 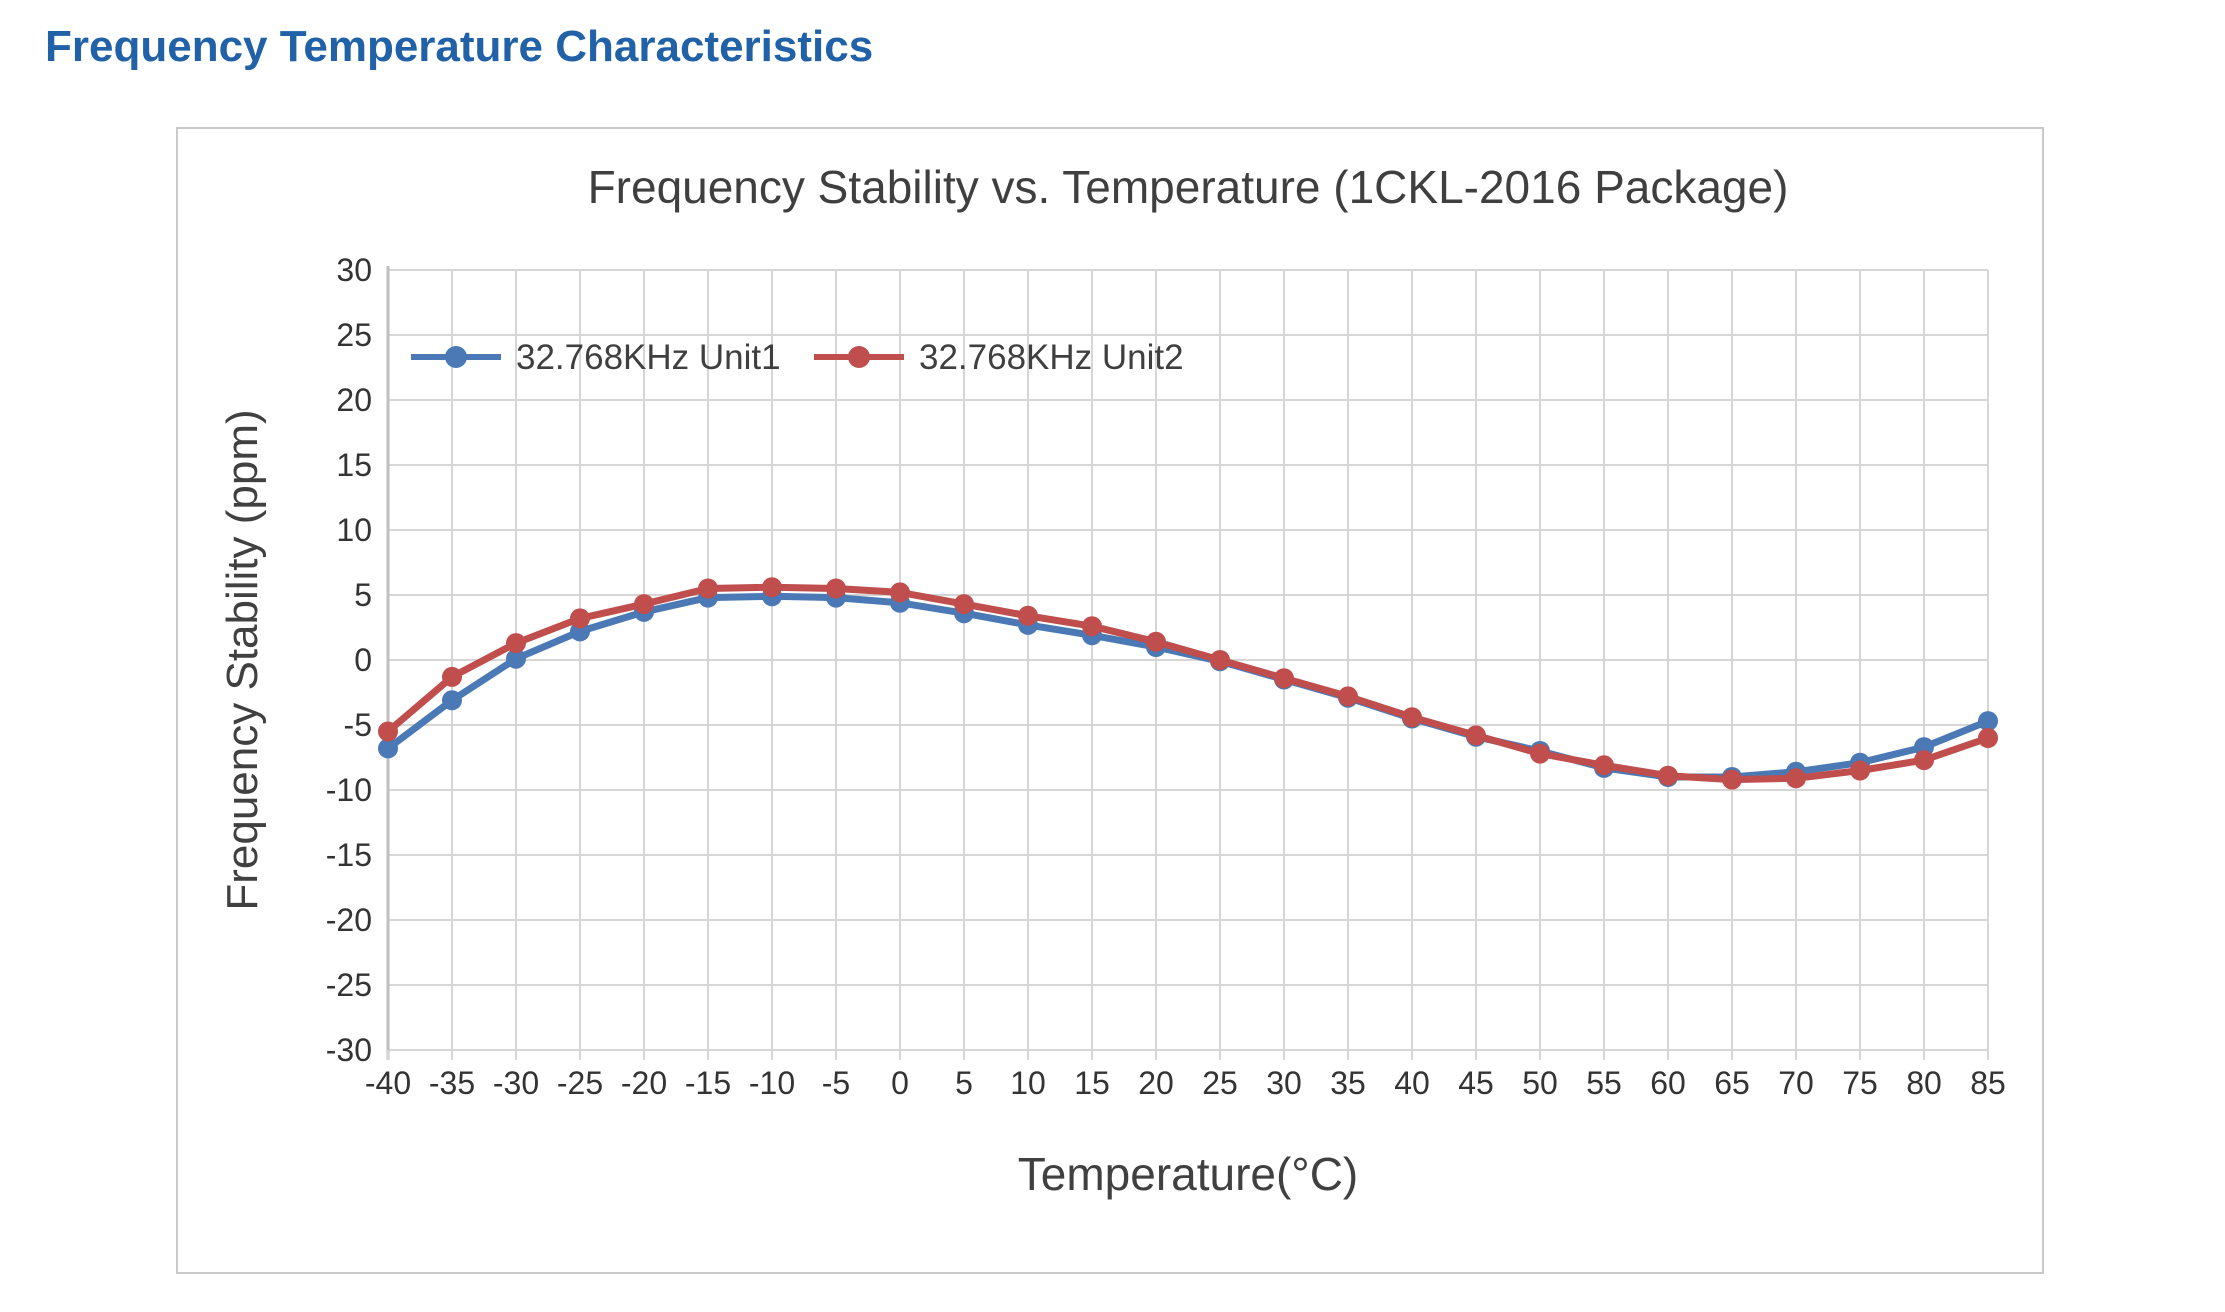 What do you see at coordinates (1476, 1083) in the screenshot?
I see `svg-text: 45` at bounding box center [1476, 1083].